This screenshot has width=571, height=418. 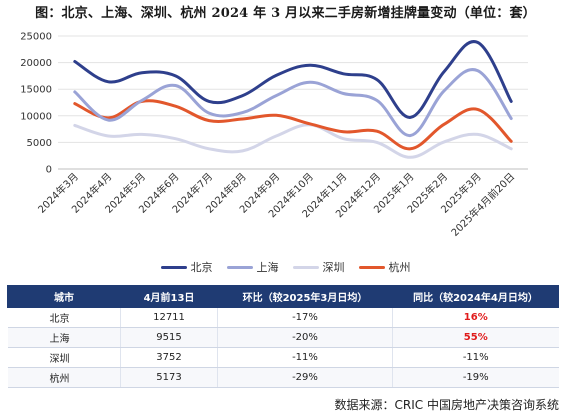 What do you see at coordinates (475, 317) in the screenshot?
I see `cell-yoy: 16%` at bounding box center [475, 317].